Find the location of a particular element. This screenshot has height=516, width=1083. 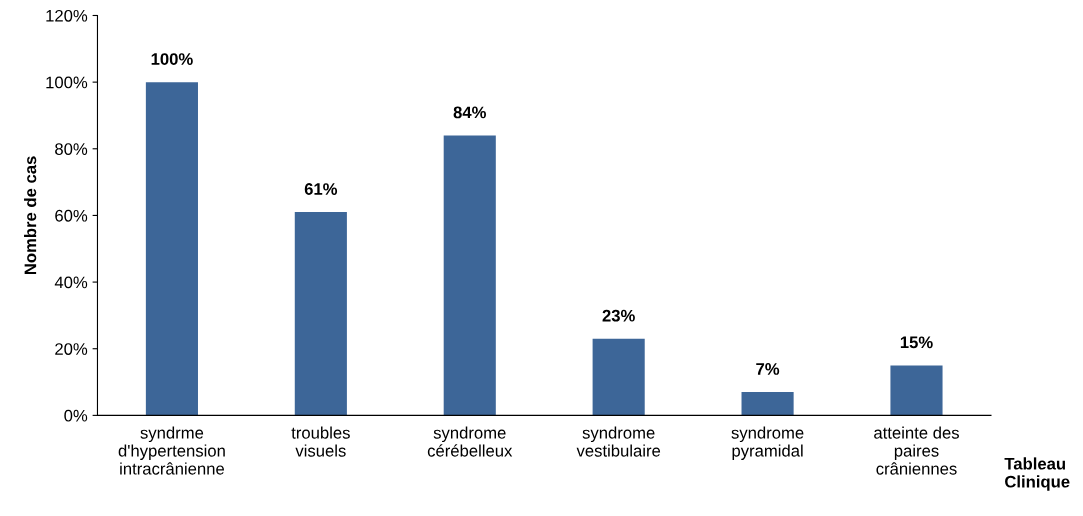

data-label: 23% is located at coordinates (618, 315).